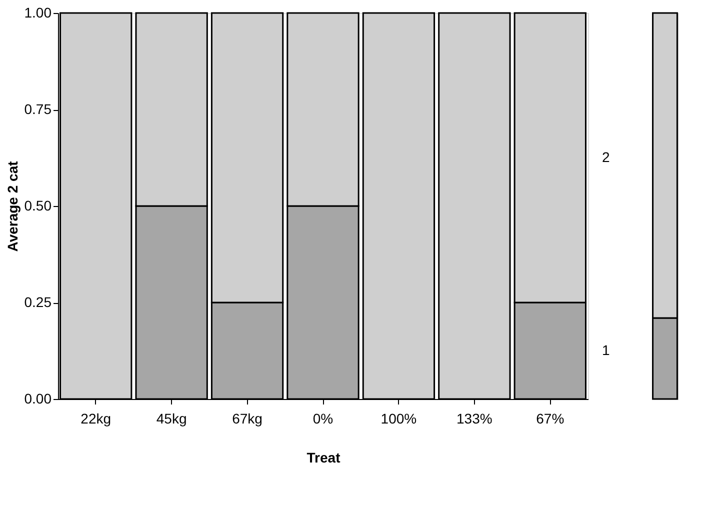 The image size is (707, 508). Describe the element at coordinates (606, 350) in the screenshot. I see `series-label: 1` at that location.